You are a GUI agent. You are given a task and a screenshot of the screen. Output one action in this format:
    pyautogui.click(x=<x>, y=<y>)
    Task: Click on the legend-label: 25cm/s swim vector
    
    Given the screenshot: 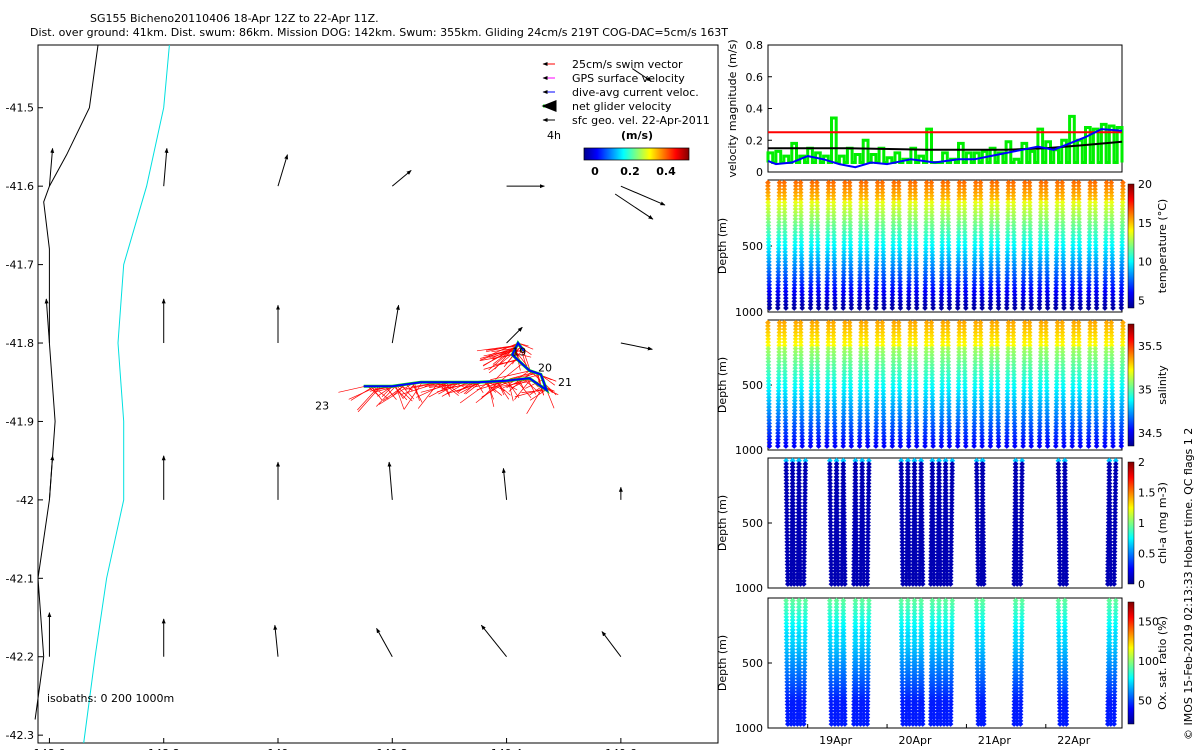 What is the action you would take?
    pyautogui.click(x=627, y=64)
    